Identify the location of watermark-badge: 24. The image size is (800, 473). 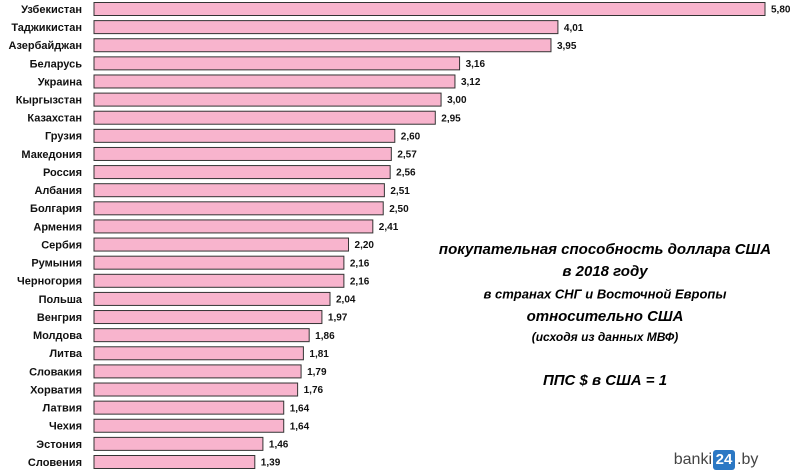
(724, 459).